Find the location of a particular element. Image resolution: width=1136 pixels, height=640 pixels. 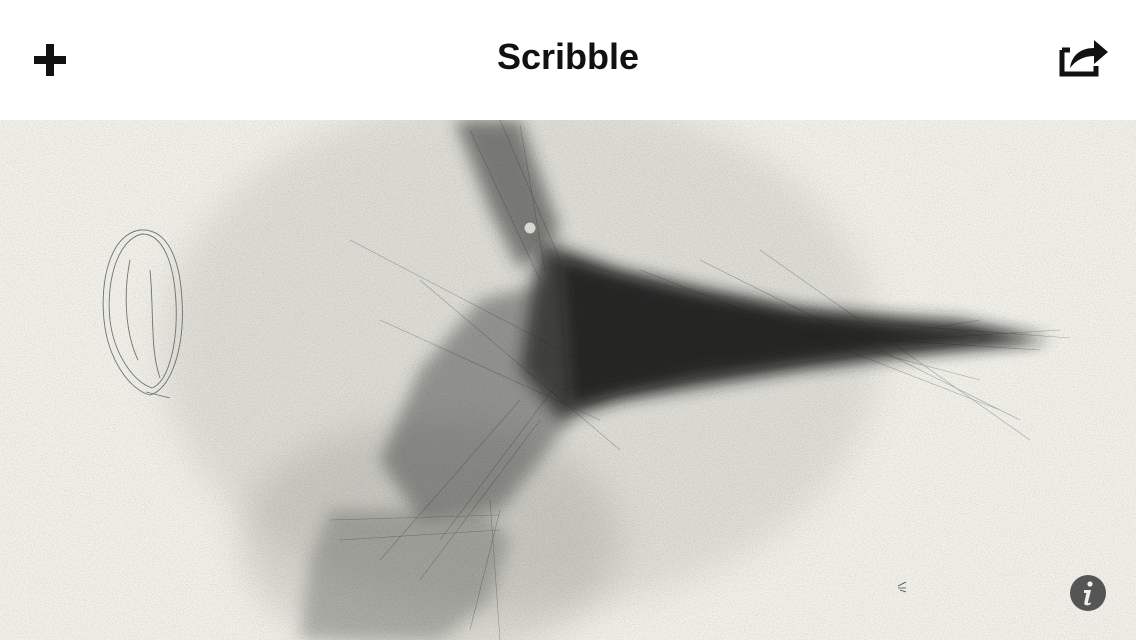

plus-icon is located at coordinates (50, 60).